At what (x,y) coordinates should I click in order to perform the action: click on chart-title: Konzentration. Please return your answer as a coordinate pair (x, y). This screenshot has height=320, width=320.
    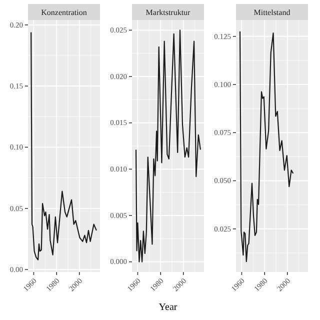
    Looking at the image, I should click on (64, 12).